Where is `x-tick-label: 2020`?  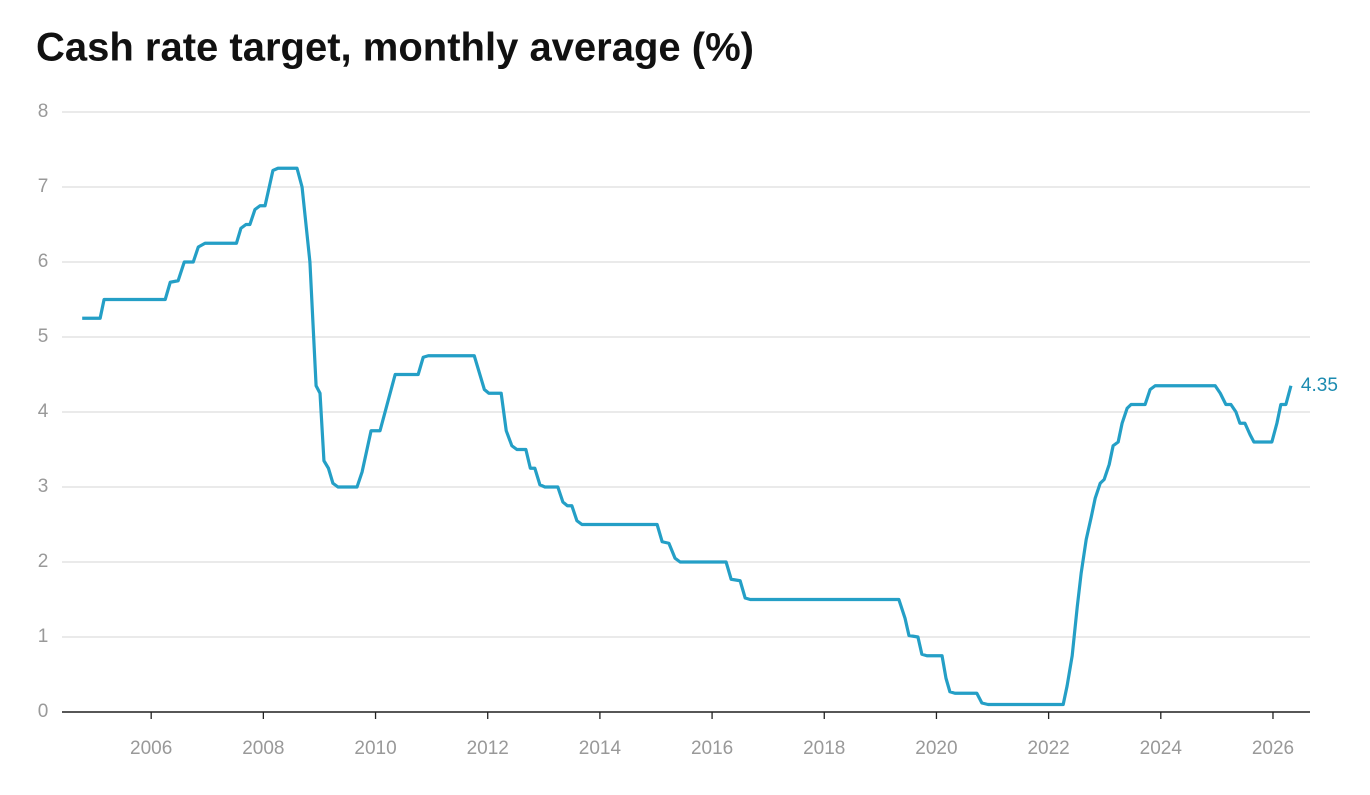 x-tick-label: 2020 is located at coordinates (936, 748).